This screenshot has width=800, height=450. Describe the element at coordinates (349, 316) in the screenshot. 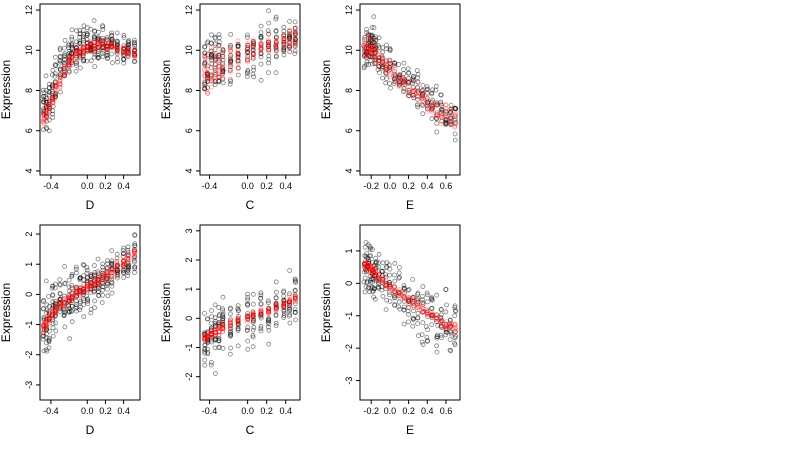

I see `y-tick-label: -1` at that location.